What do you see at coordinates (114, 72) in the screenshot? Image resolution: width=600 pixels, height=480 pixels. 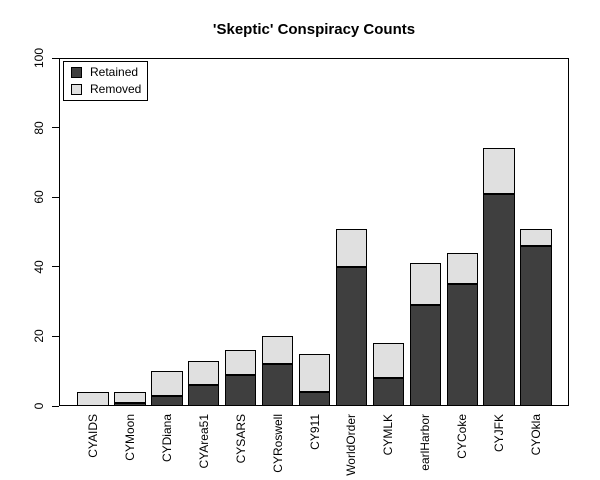 I see `legend-label-retained: Retained` at bounding box center [114, 72].